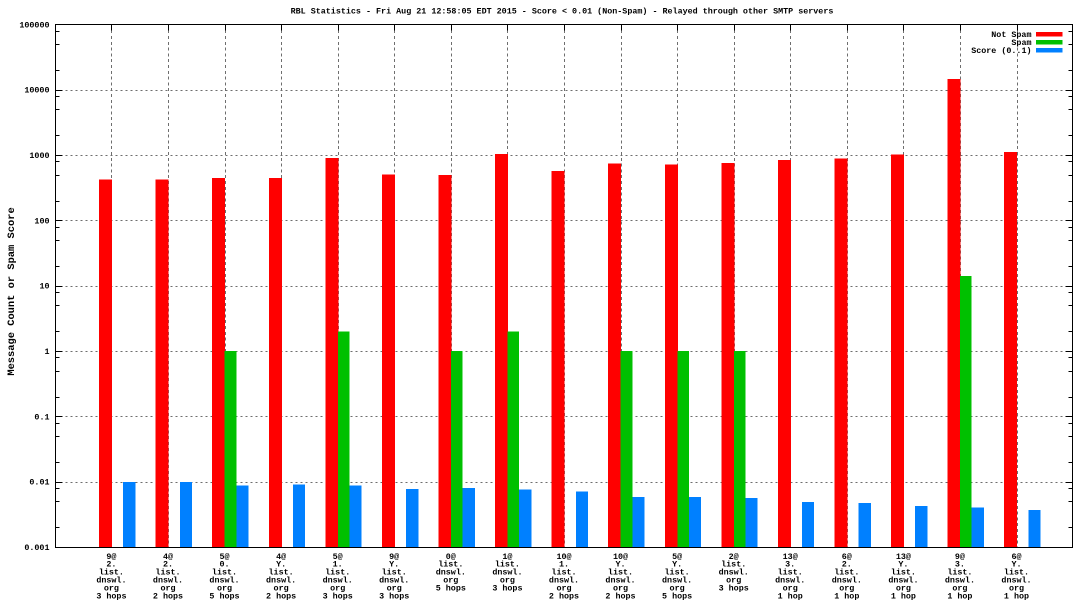  I want to click on svg-text: Score (0..1), so click(1001, 51).